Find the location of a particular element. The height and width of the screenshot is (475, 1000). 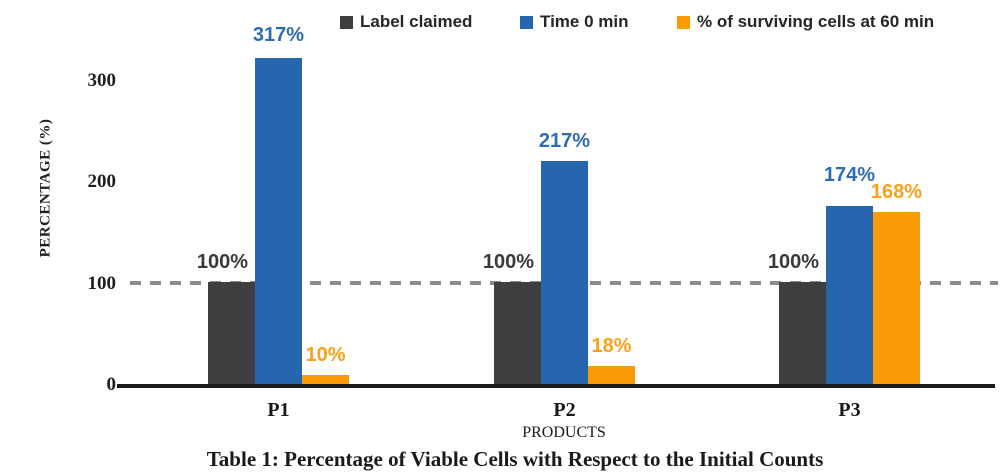

x-tick-label-p3: P3 is located at coordinates (849, 410).